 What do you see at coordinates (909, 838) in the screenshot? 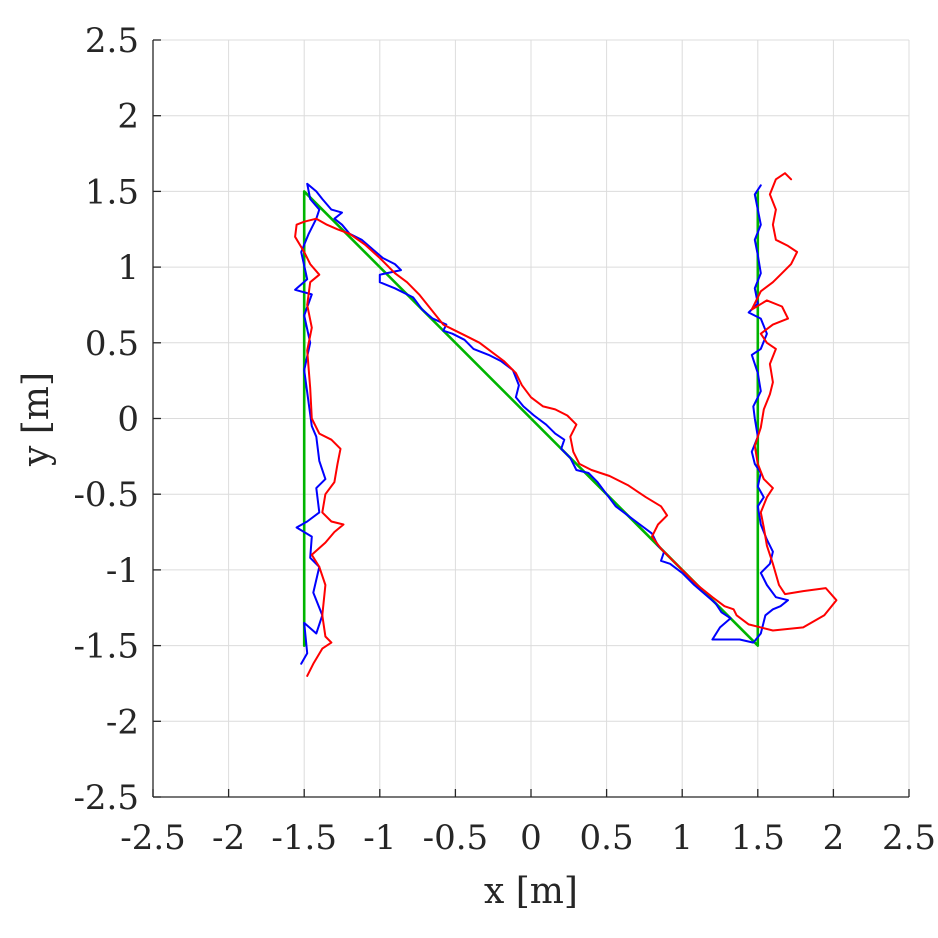
I see `x-tick-label: 2.5` at bounding box center [909, 838].